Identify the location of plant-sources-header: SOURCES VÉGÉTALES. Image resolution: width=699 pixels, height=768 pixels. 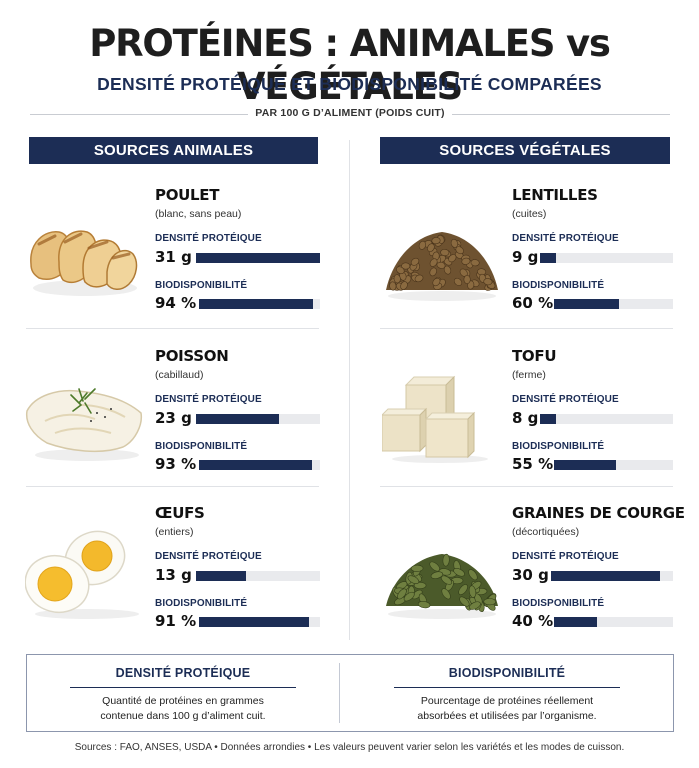
(525, 150).